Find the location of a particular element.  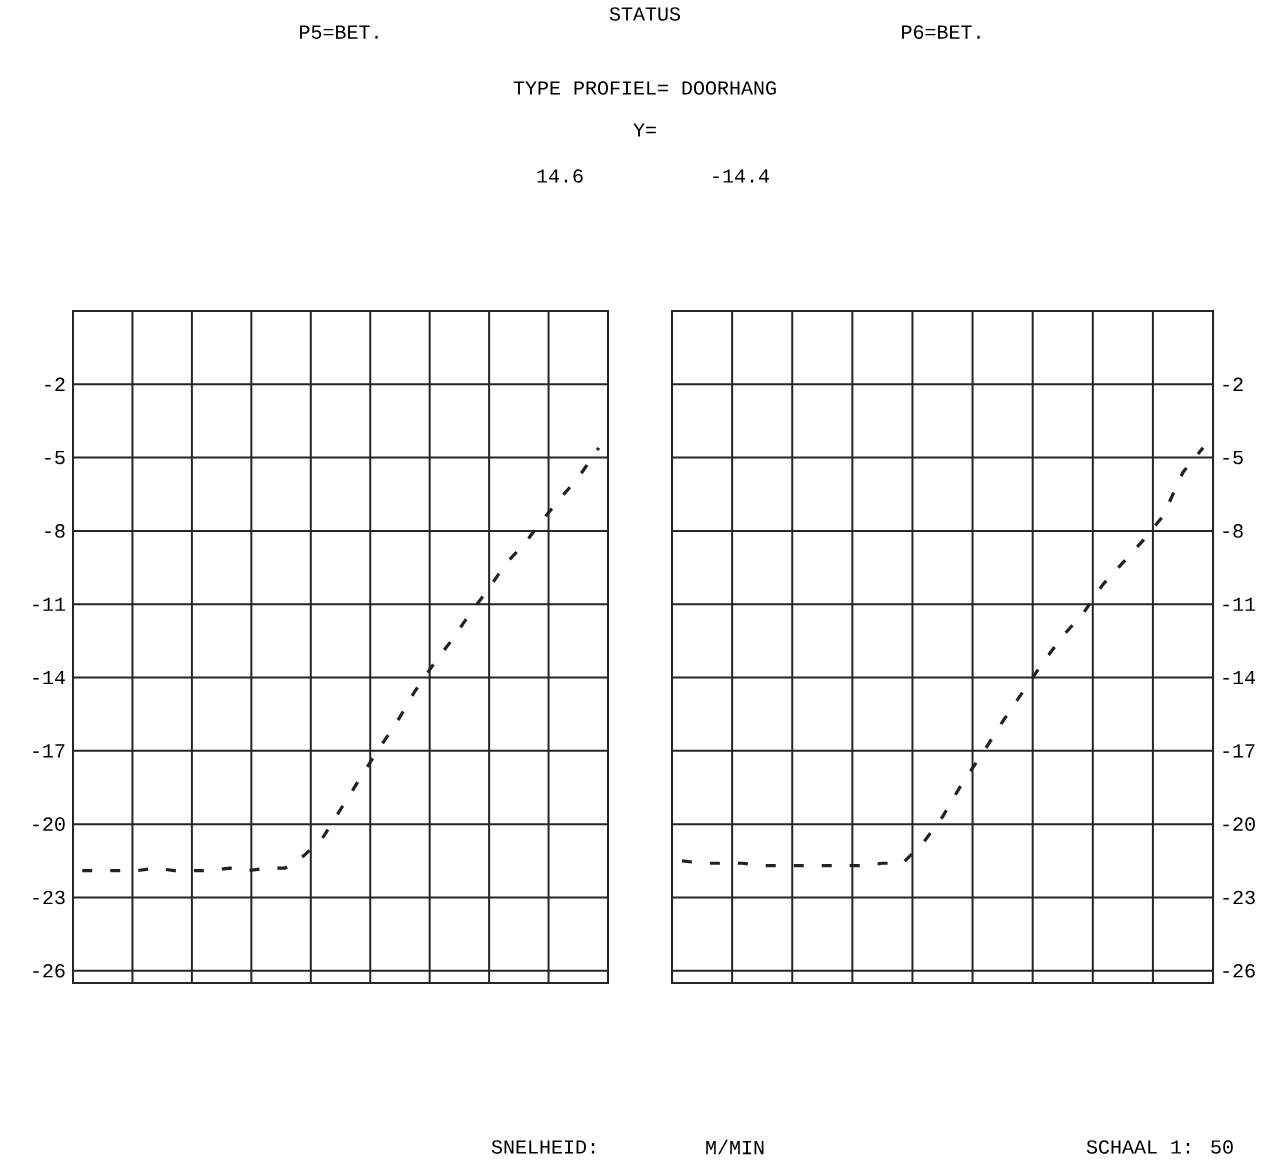

text: SNELHEID: is located at coordinates (543, 1147).